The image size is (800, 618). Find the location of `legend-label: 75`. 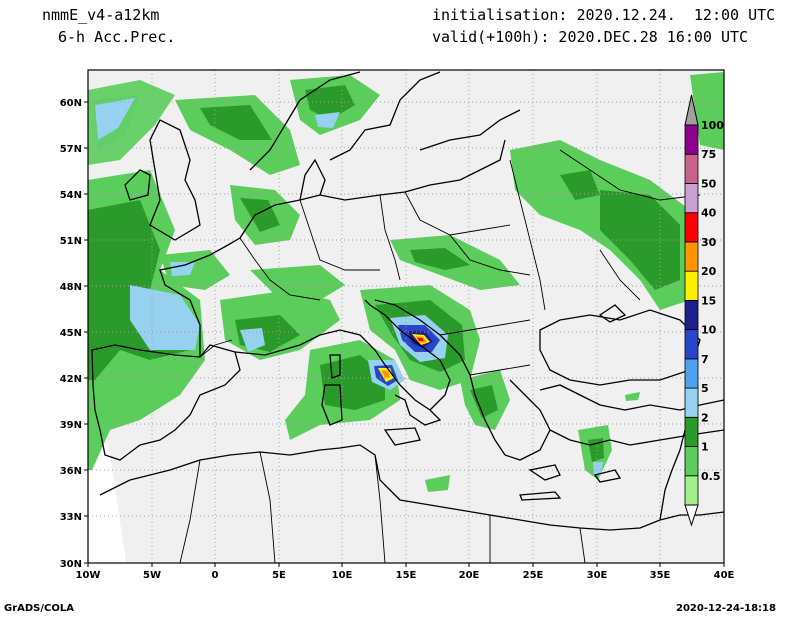

legend-label: 75 is located at coordinates (708, 154).